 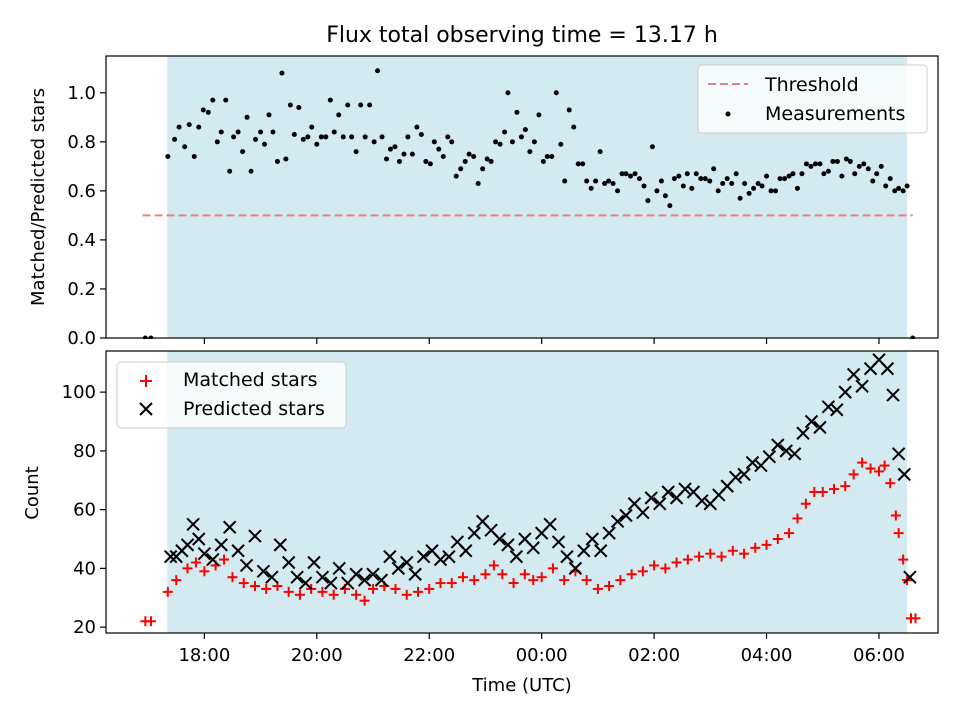 I want to click on x-tick-label: 22:00, so click(x=429, y=655).